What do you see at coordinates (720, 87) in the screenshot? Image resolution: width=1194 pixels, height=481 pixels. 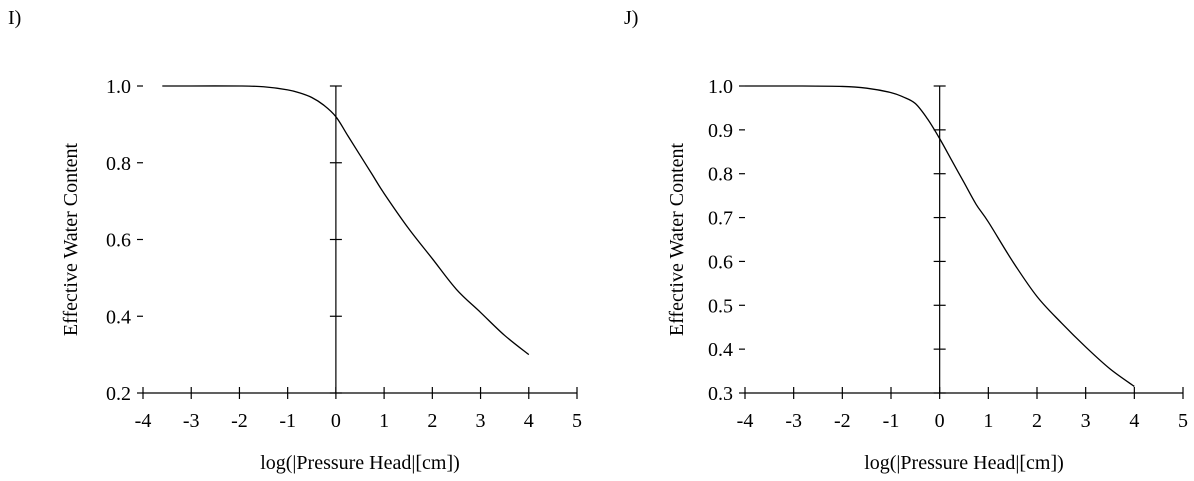 I see `chart-j-y-tick-label: 1.0` at bounding box center [720, 87].